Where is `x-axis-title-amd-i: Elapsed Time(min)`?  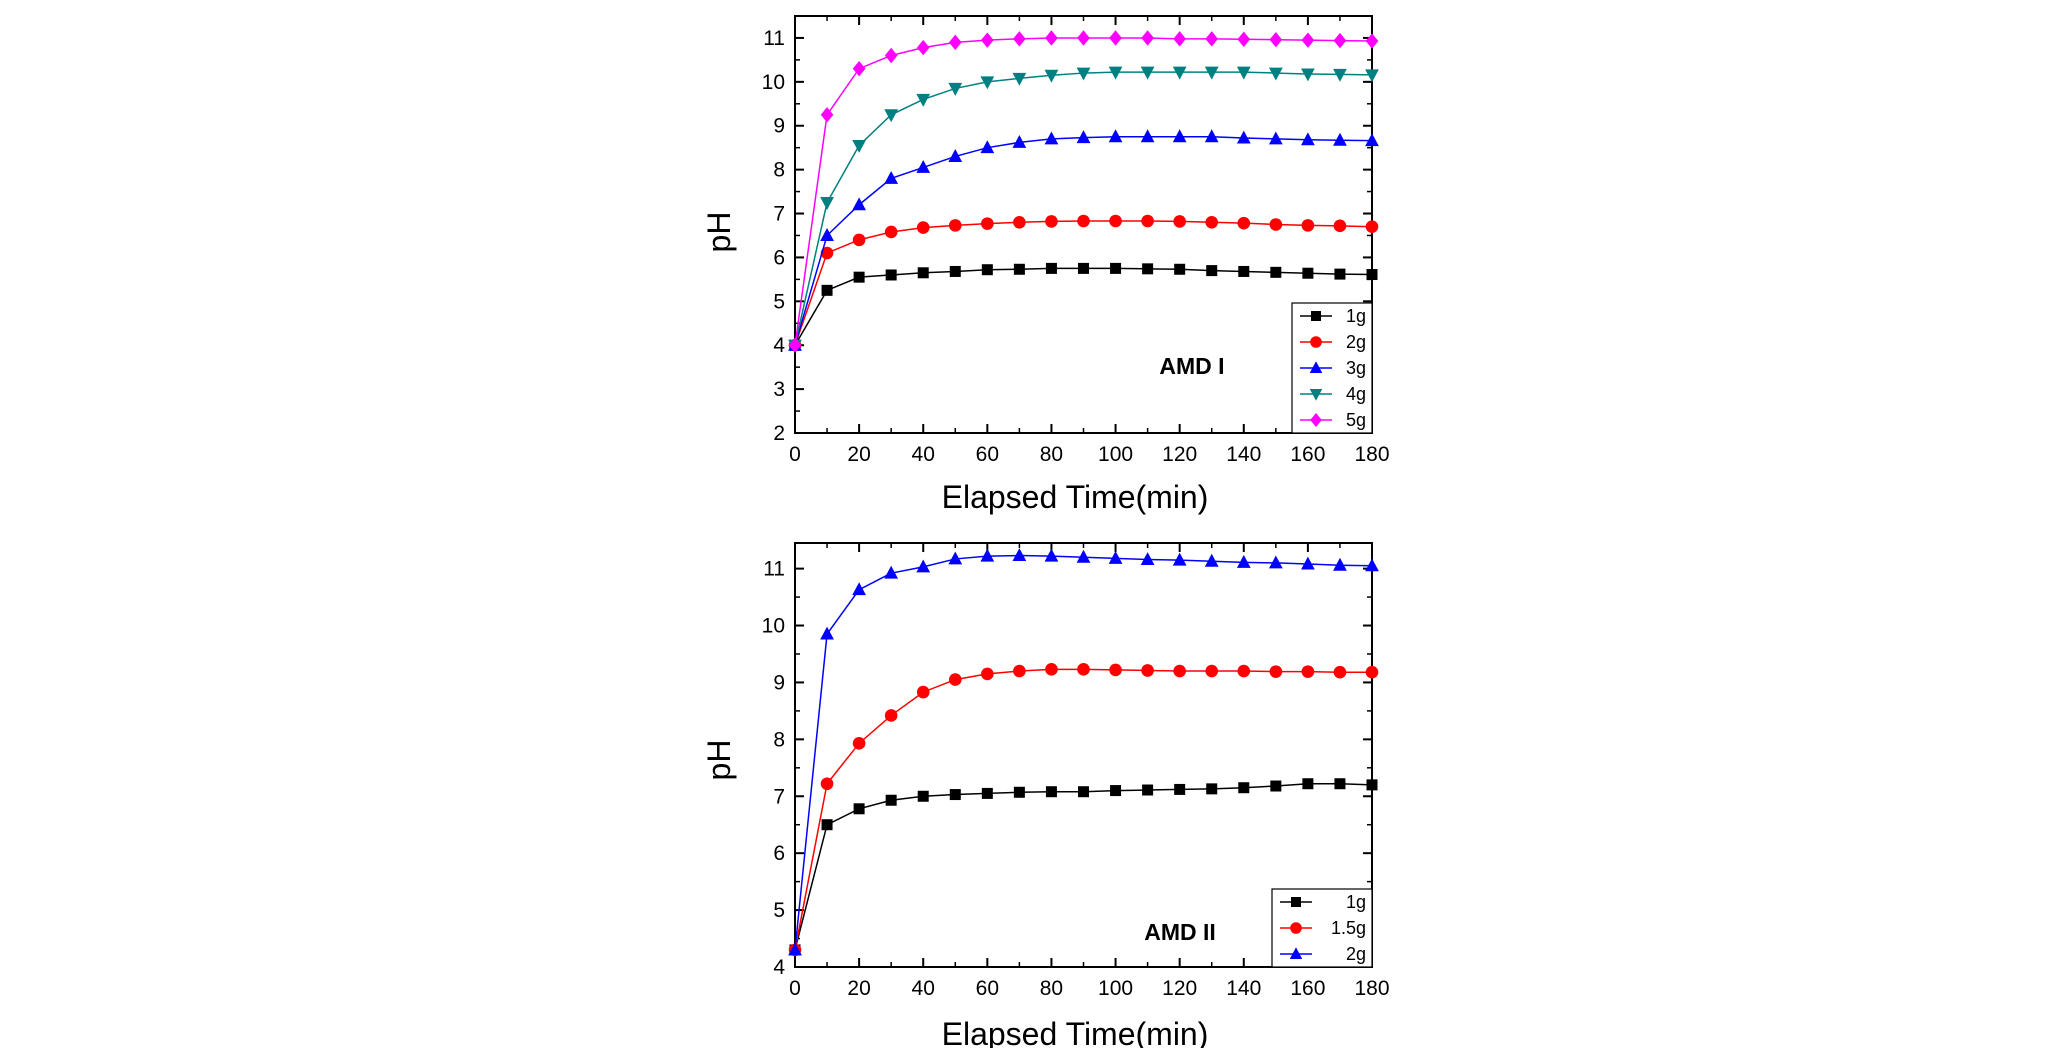 x-axis-title-amd-i: Elapsed Time(min) is located at coordinates (1075, 497).